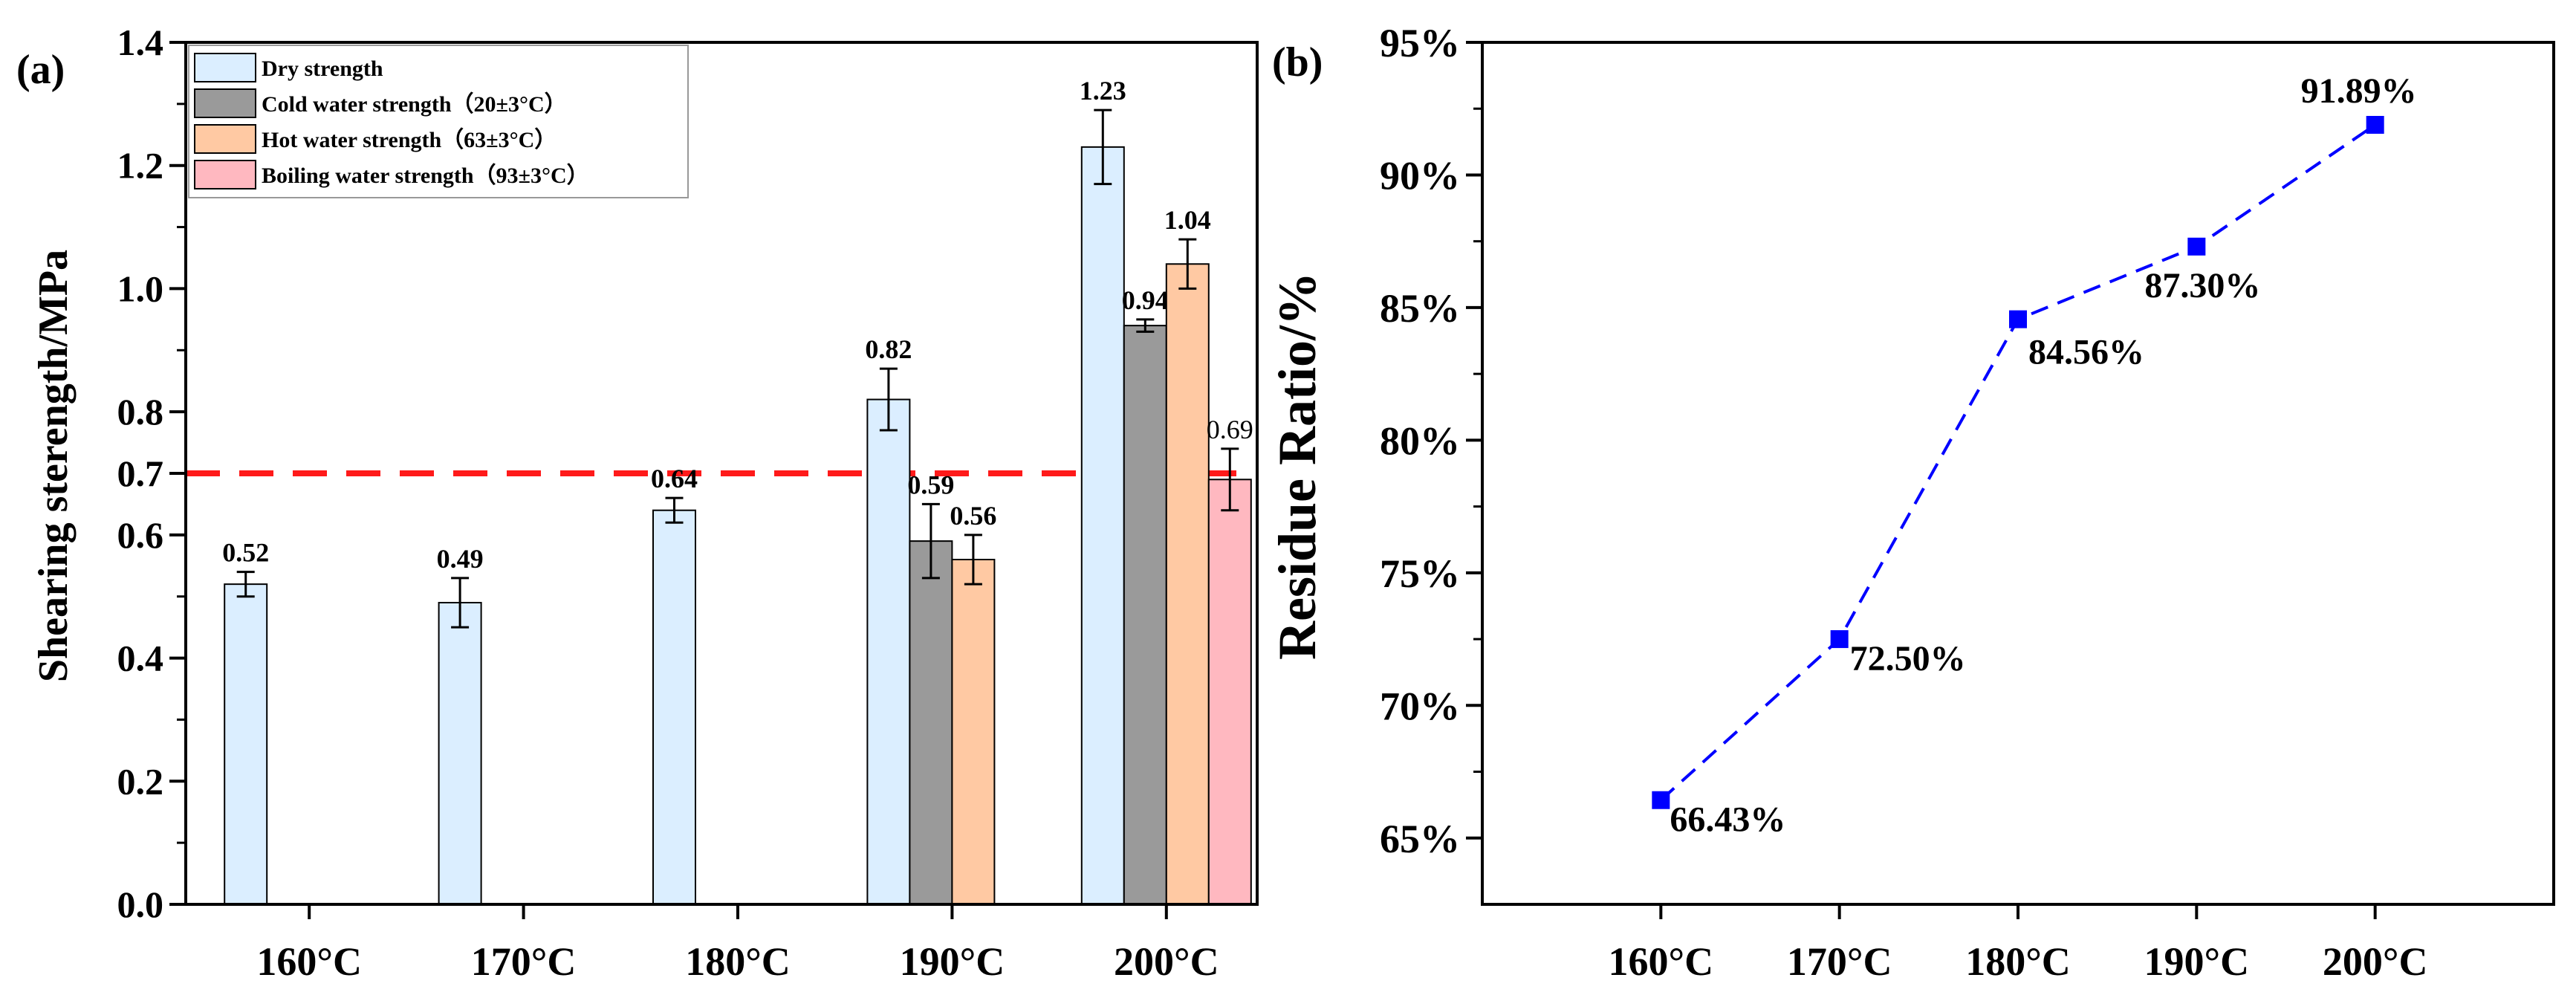 The width and height of the screenshot is (2576, 995). Describe the element at coordinates (2018, 319) in the screenshot. I see `residue-point-180°C` at that location.